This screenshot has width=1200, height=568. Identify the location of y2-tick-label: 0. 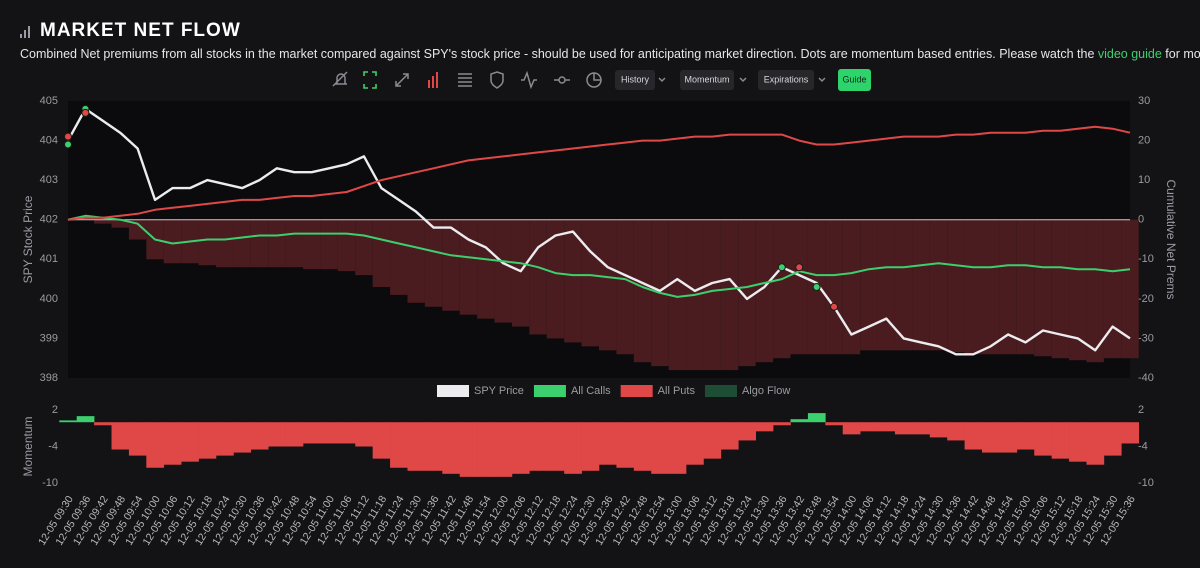
(1141, 220).